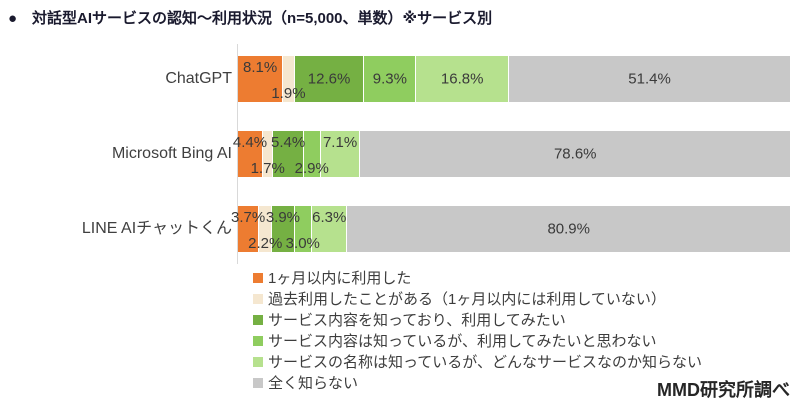 This screenshot has width=800, height=408. Describe the element at coordinates (340, 142) in the screenshot. I see `value-label: 7.1%` at that location.